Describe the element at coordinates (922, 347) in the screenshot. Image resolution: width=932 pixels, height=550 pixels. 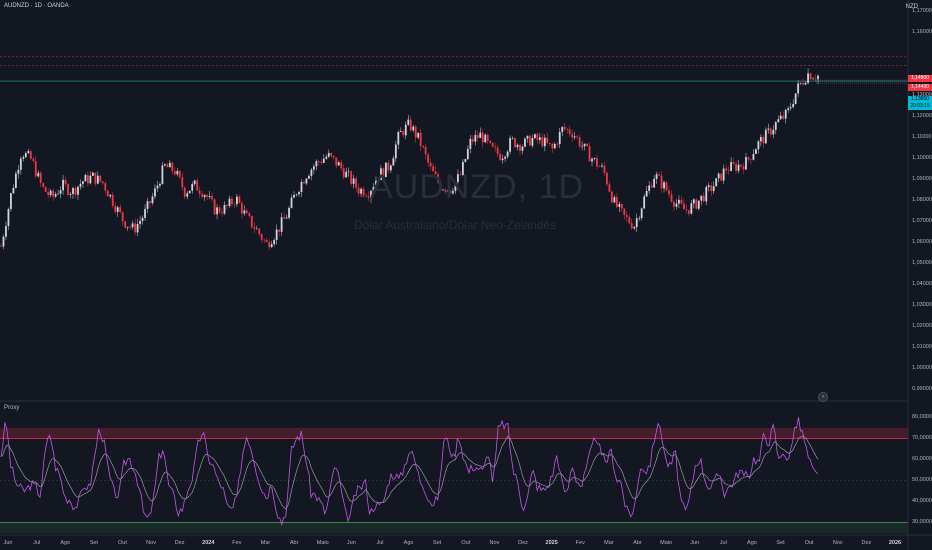
I see `price-axis-tick: 1,01000` at that location.